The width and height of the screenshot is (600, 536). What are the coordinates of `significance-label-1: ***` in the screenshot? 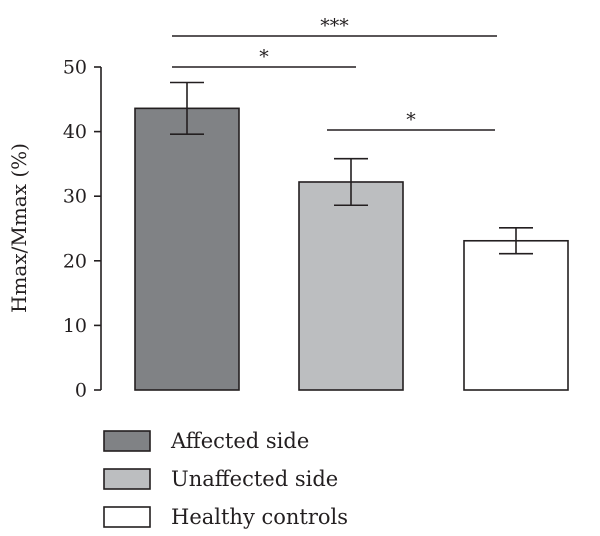 It's located at (334, 26).